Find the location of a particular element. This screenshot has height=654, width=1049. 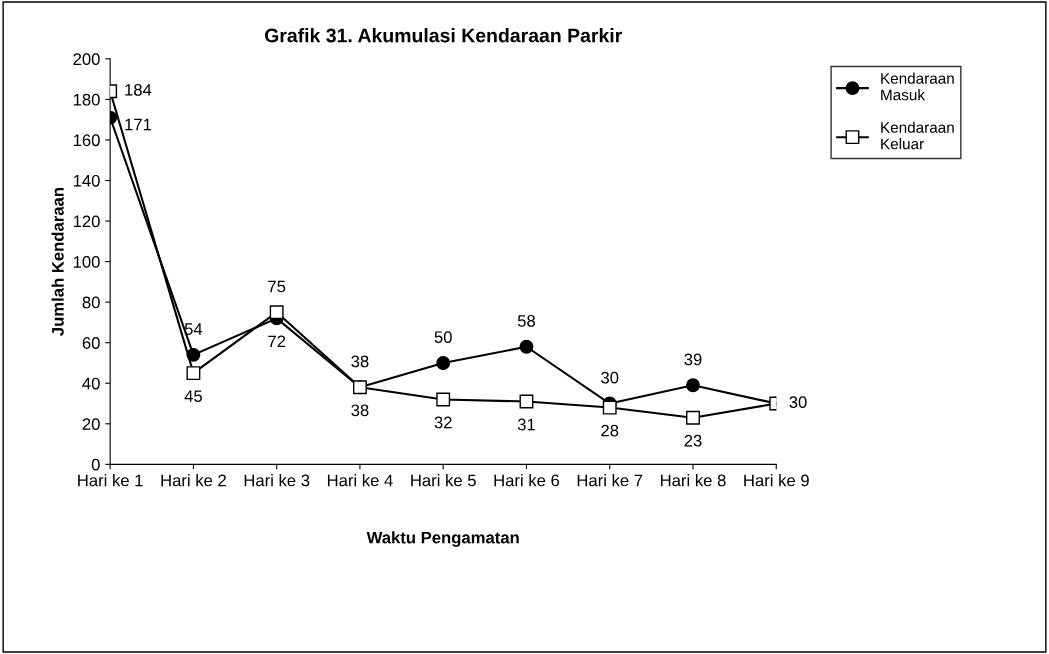

legend-label: Kendaraan Keluar is located at coordinates (917, 135).